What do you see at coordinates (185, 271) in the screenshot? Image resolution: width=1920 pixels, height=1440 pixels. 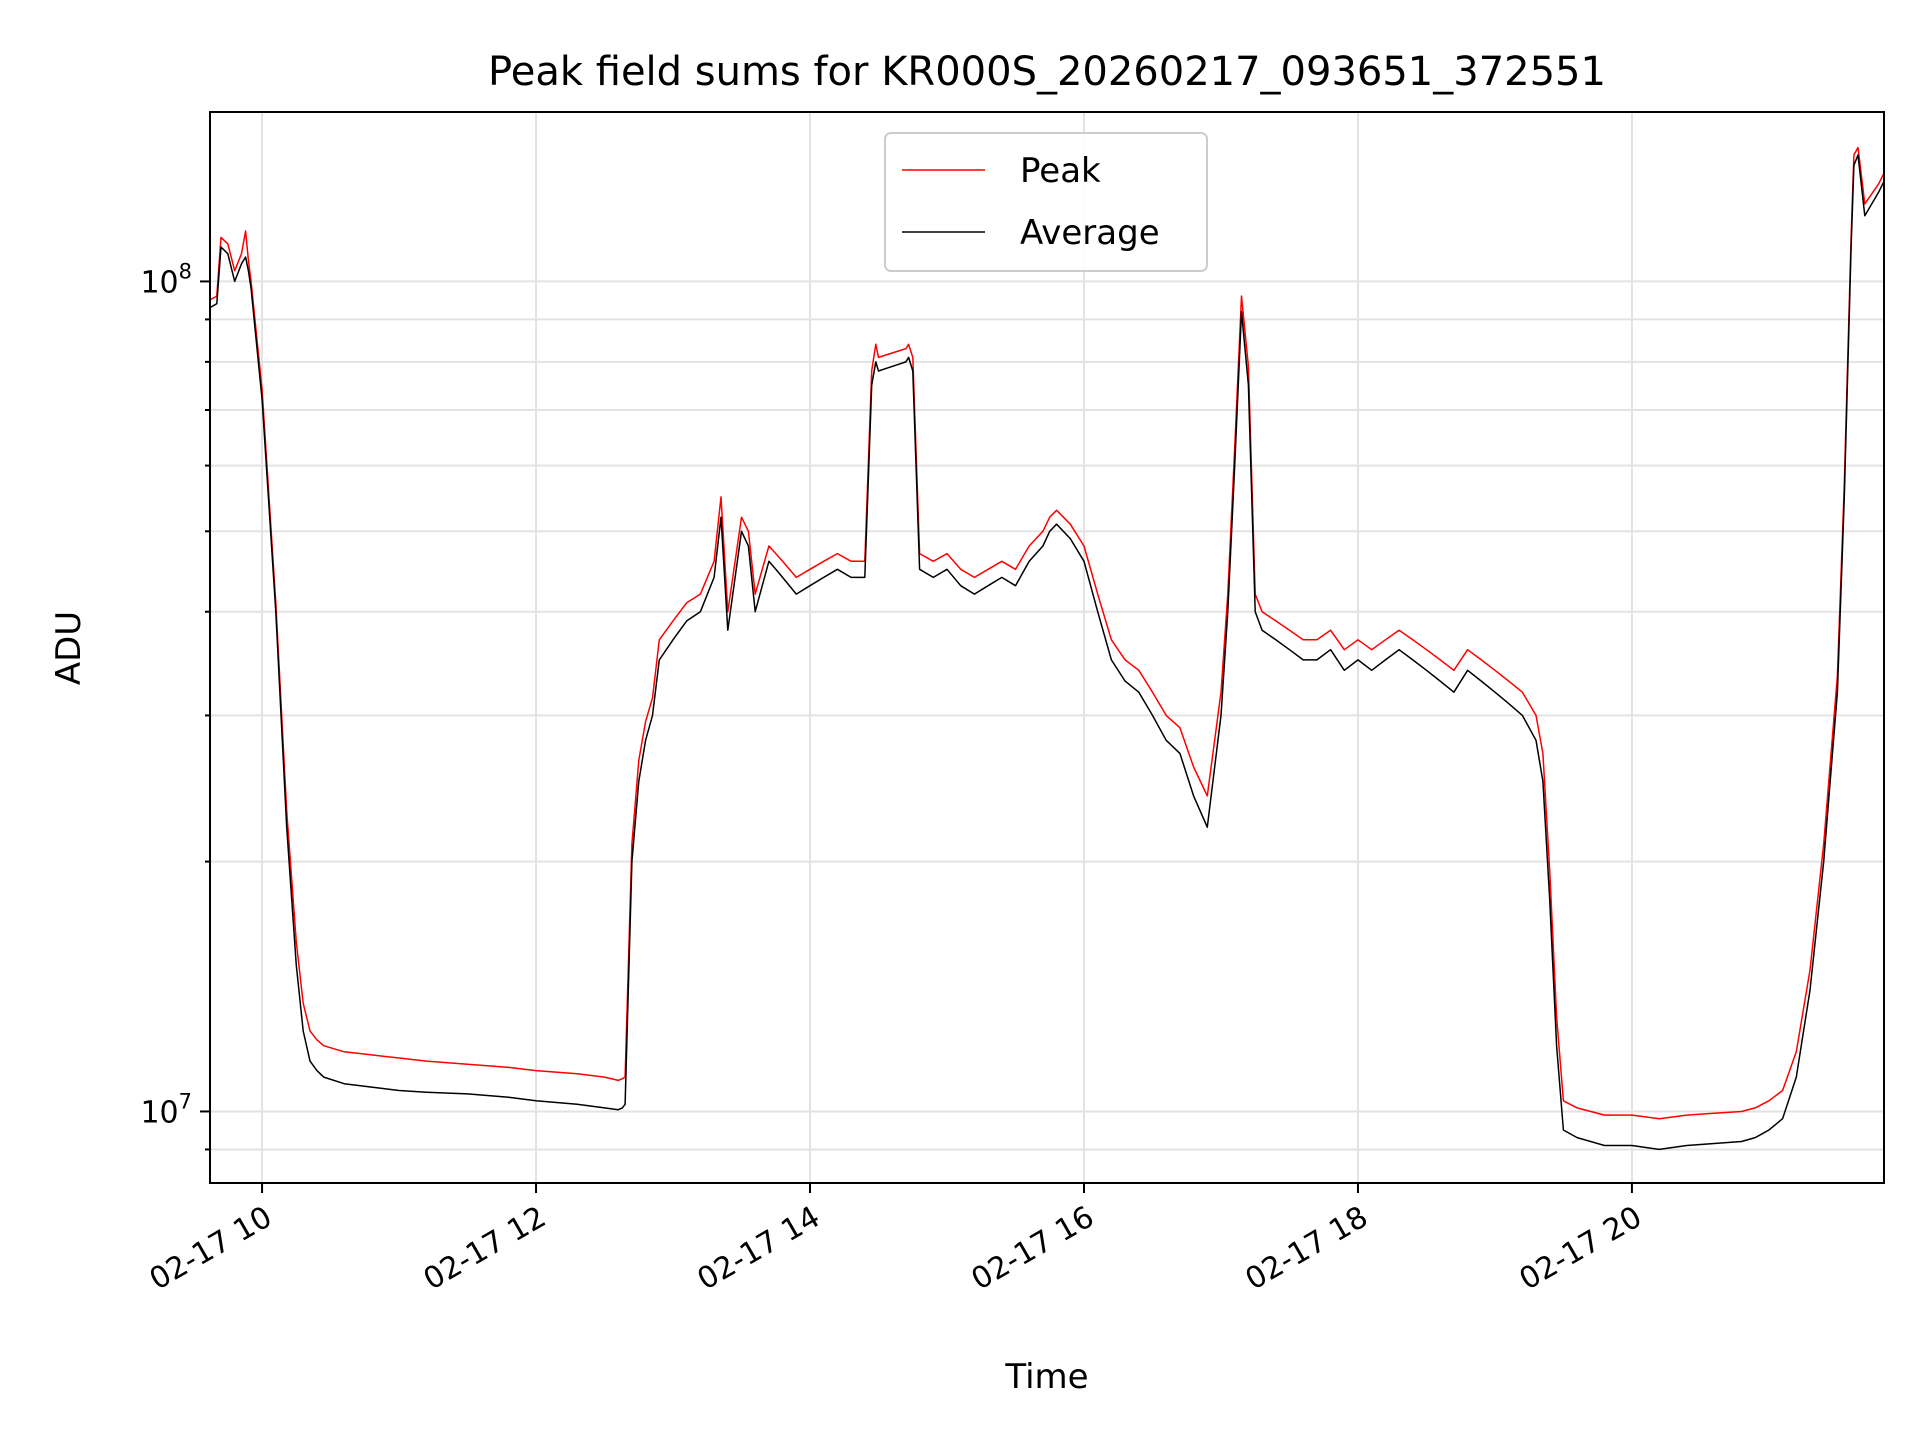 I see `y-tick-label-exponent: 8` at bounding box center [185, 271].